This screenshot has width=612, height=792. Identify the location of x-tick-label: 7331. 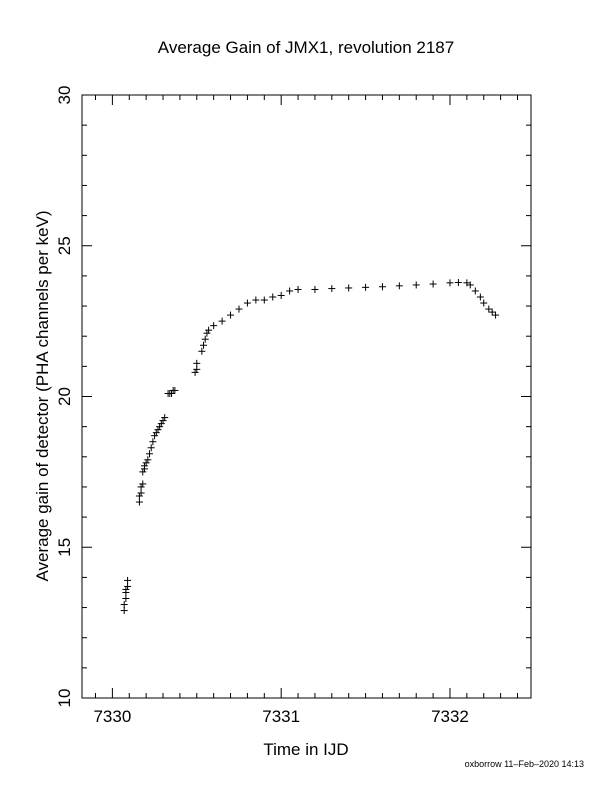
(281, 716).